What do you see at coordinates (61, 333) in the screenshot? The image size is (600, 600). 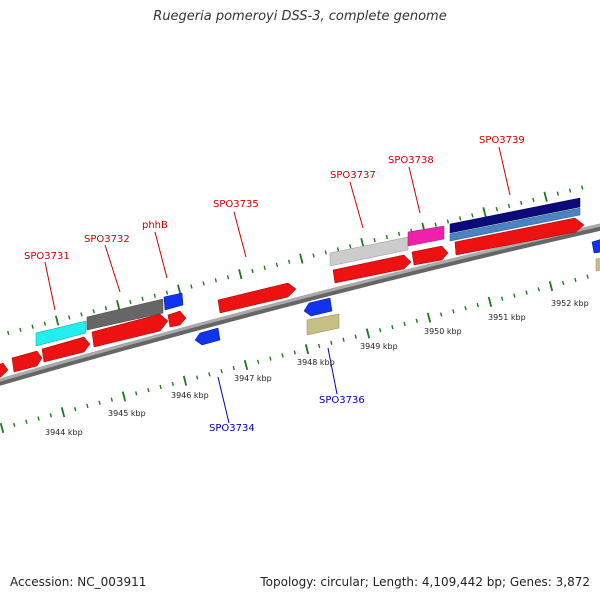 I see `feature-bar-cyan` at bounding box center [61, 333].